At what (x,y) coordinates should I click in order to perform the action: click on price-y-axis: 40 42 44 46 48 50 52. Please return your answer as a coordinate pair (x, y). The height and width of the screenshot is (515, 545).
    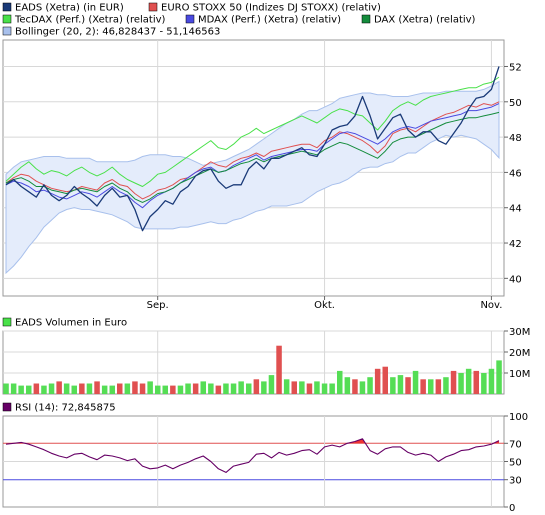
    Looking at the image, I should click on (513, 173).